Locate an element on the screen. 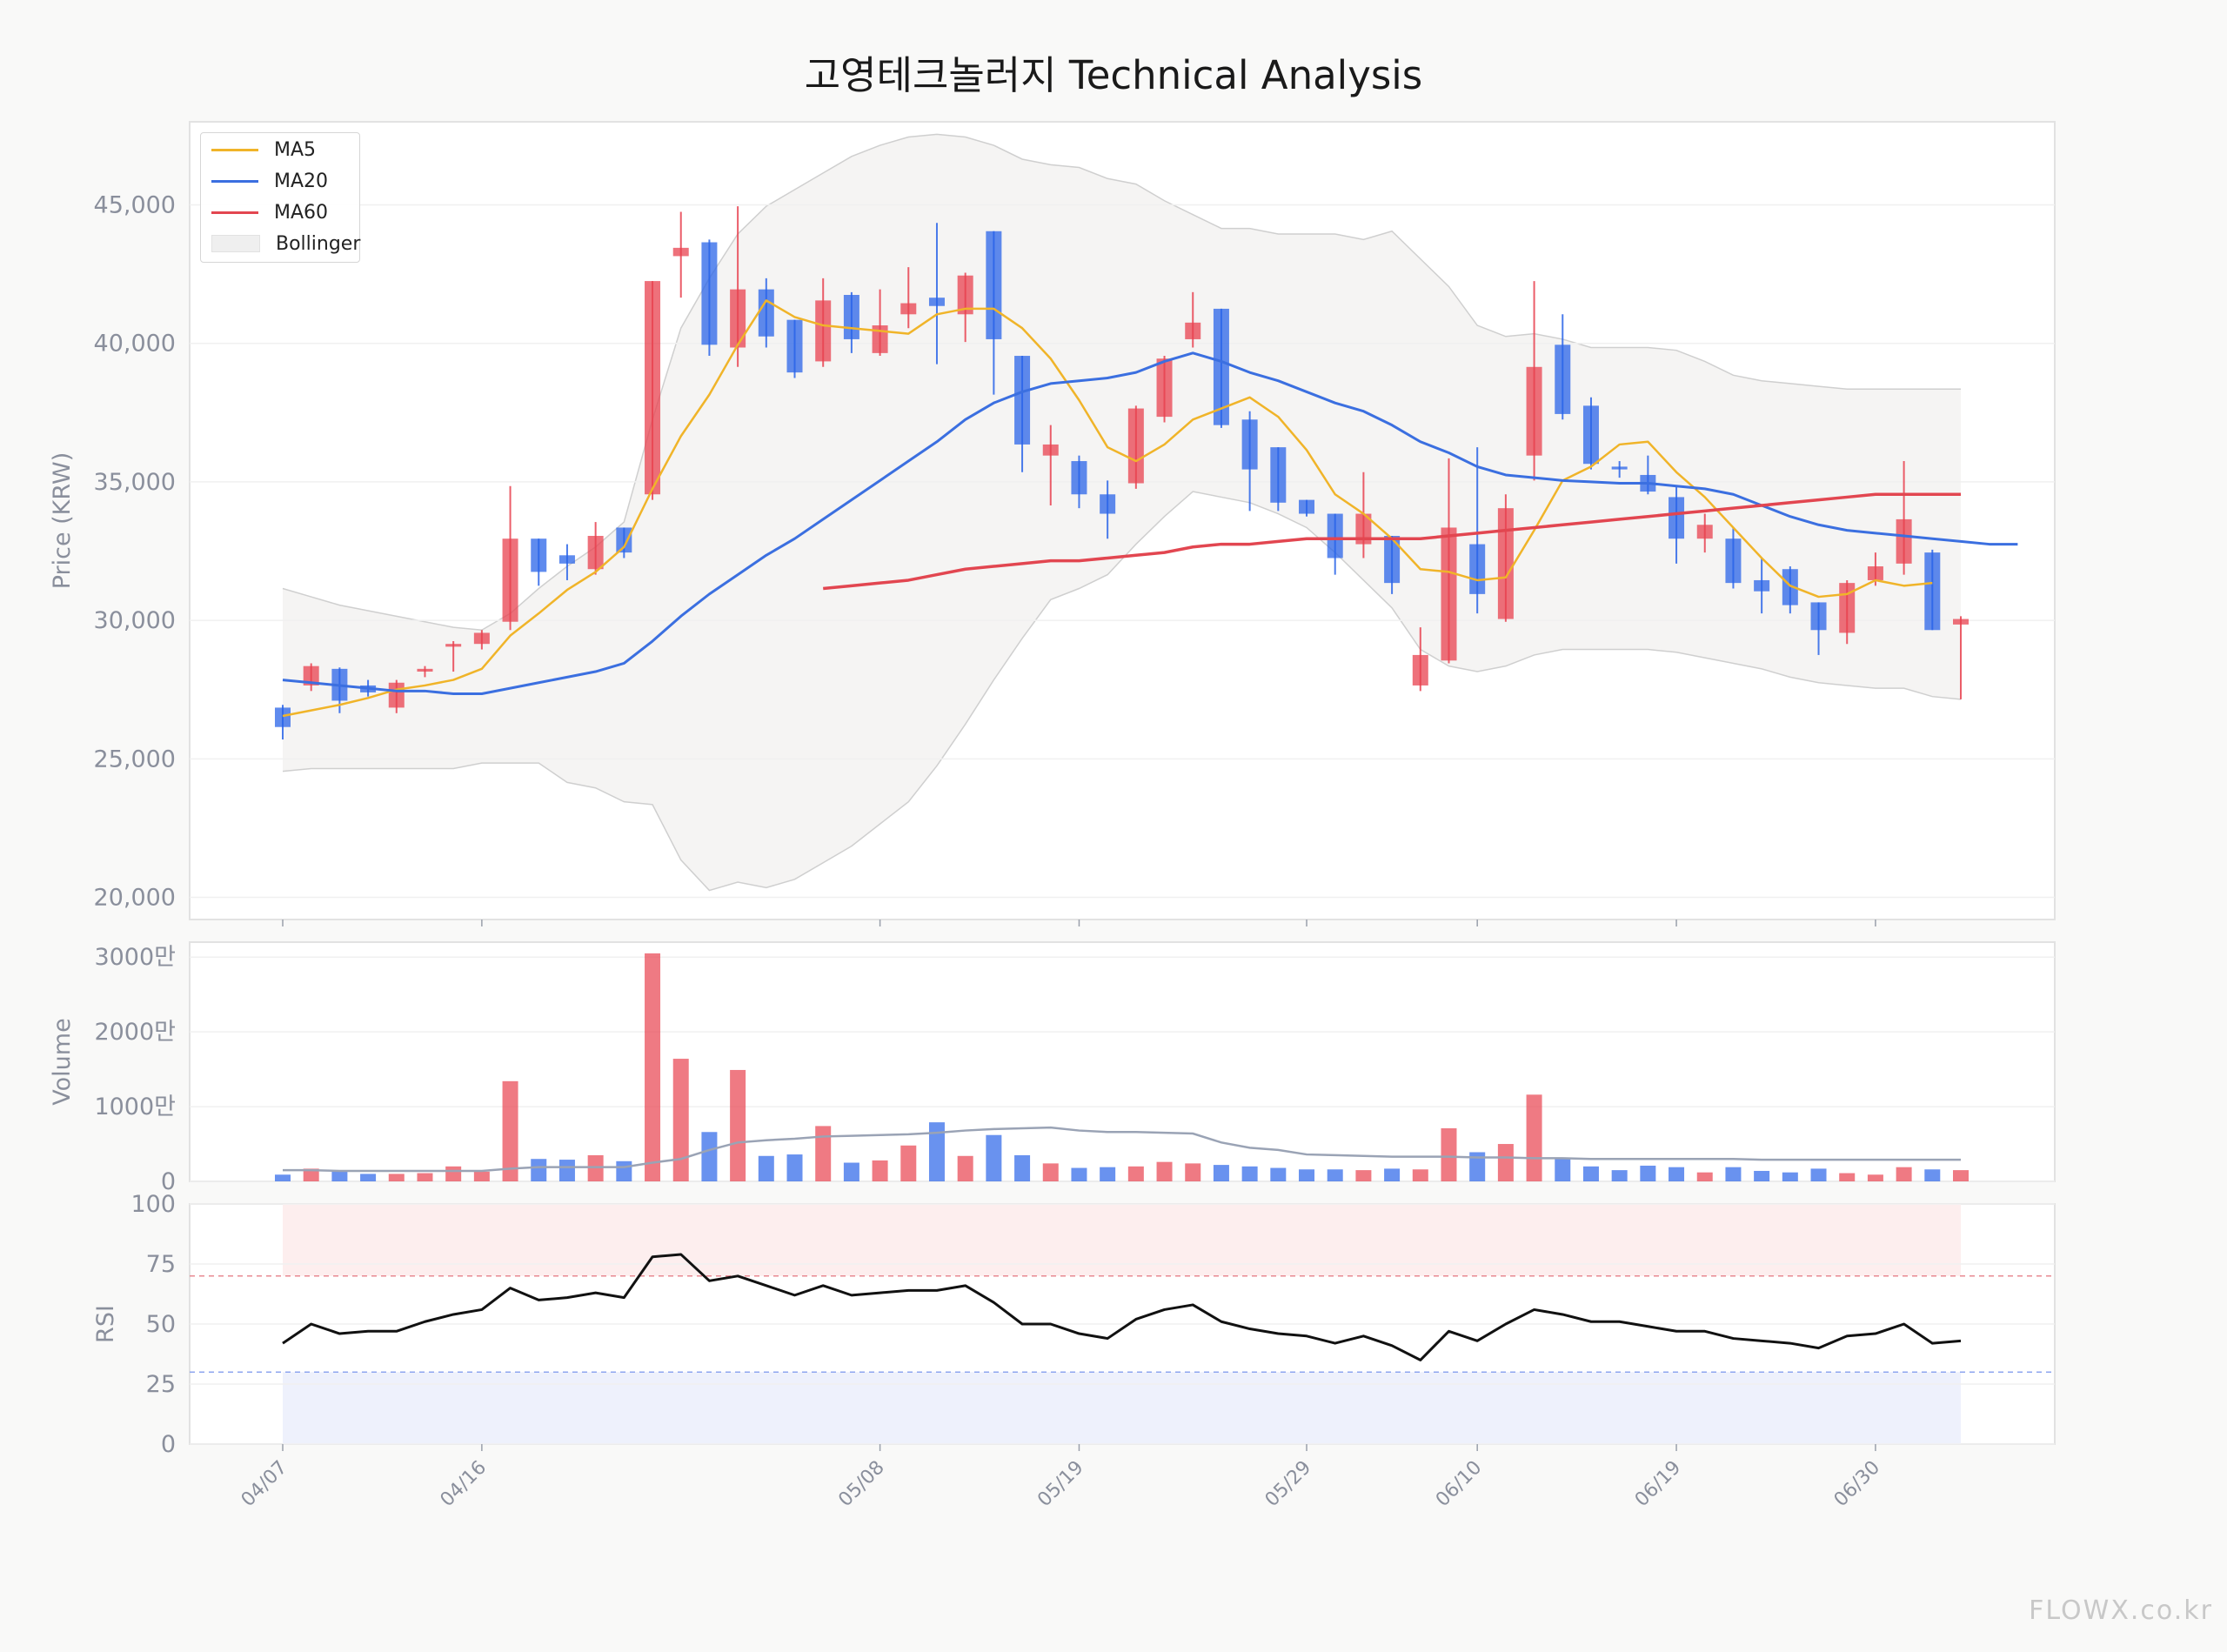 This screenshot has height=1652, width=2227. x-tick-label: 06/10 is located at coordinates (1459, 1484).